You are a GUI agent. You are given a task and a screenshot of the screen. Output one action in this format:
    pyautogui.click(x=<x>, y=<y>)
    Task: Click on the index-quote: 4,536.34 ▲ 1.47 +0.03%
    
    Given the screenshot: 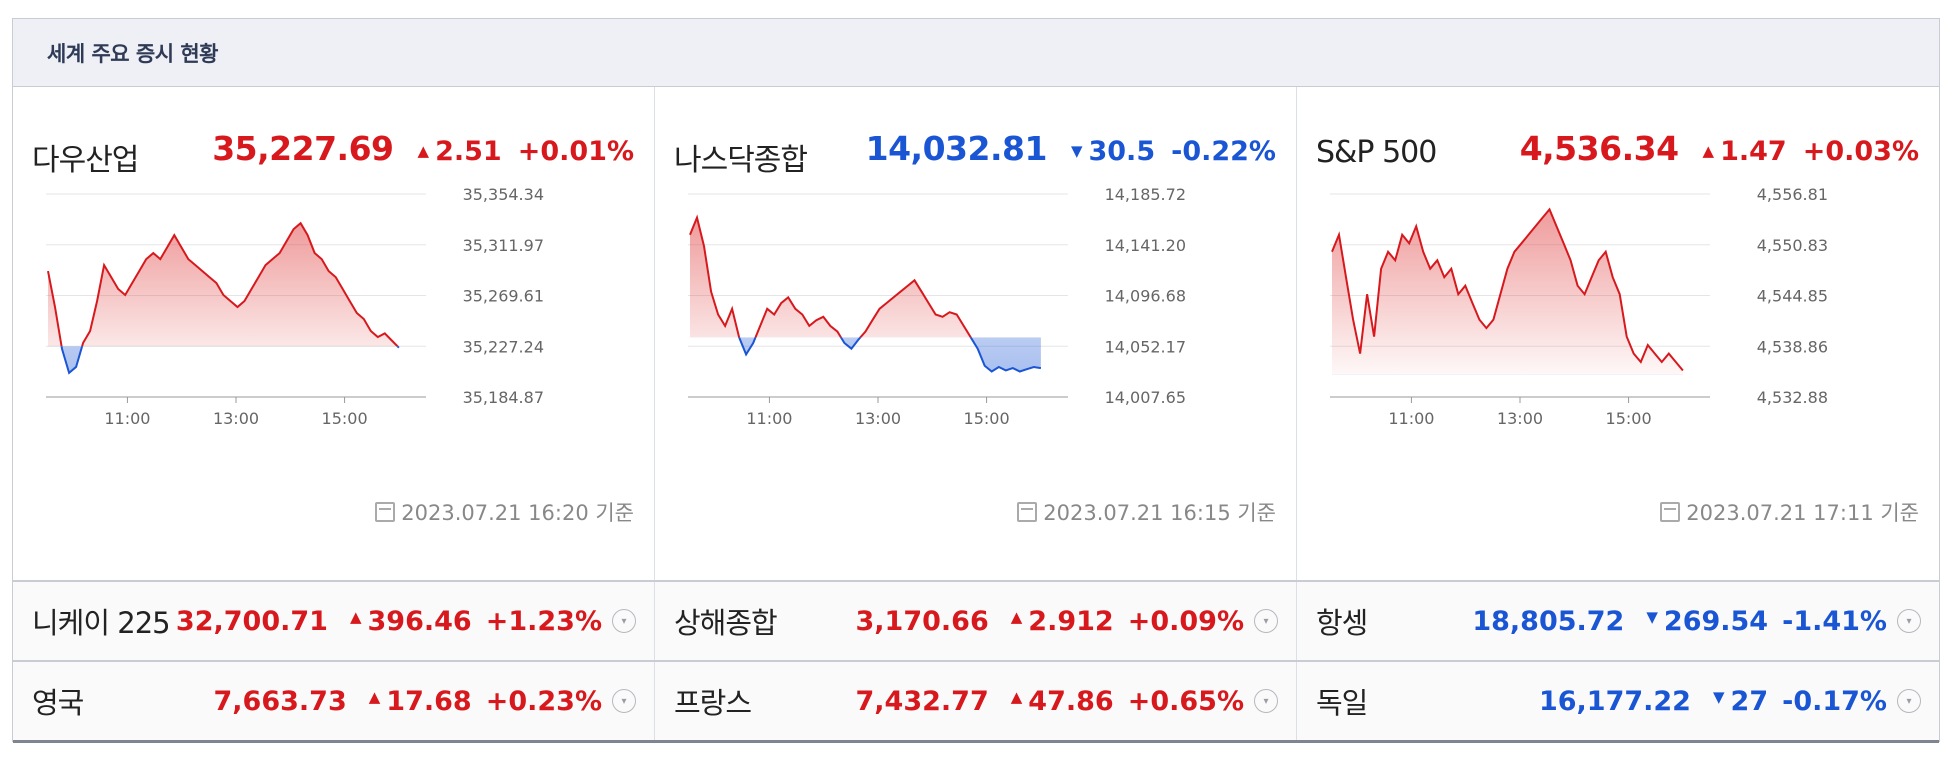 What is the action you would take?
    pyautogui.click(x=1729, y=148)
    